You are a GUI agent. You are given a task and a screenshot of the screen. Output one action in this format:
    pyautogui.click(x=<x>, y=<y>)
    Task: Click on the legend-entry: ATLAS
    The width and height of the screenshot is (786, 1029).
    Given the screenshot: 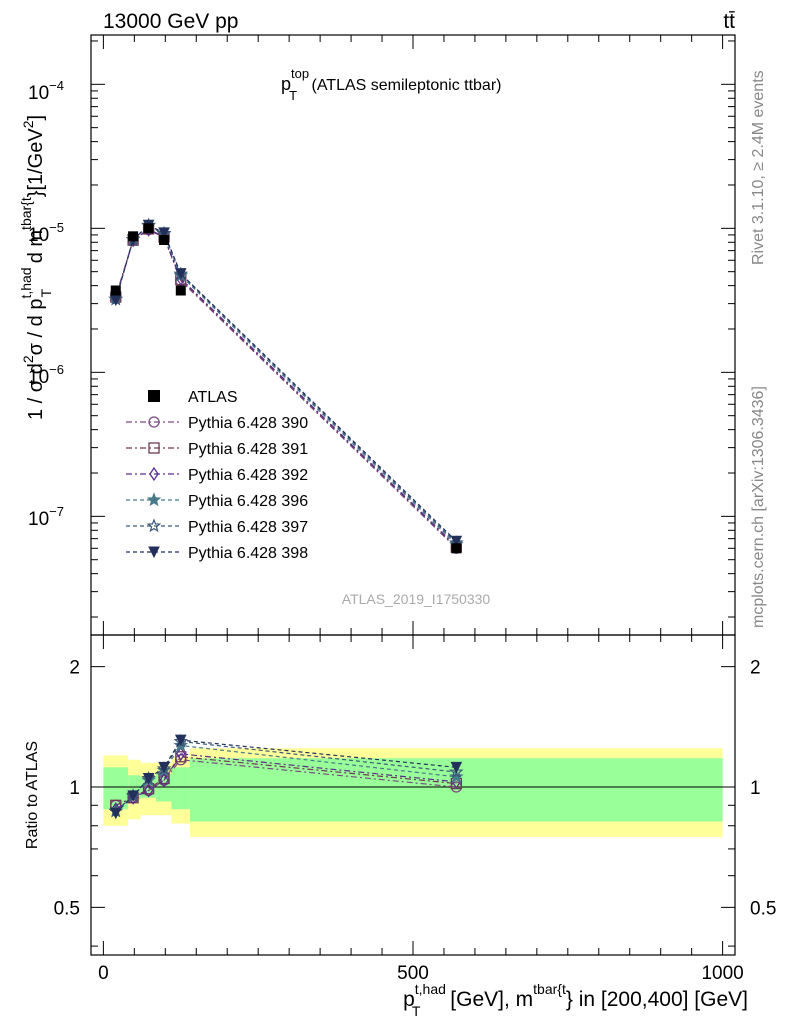 What is the action you would take?
    pyautogui.click(x=193, y=397)
    